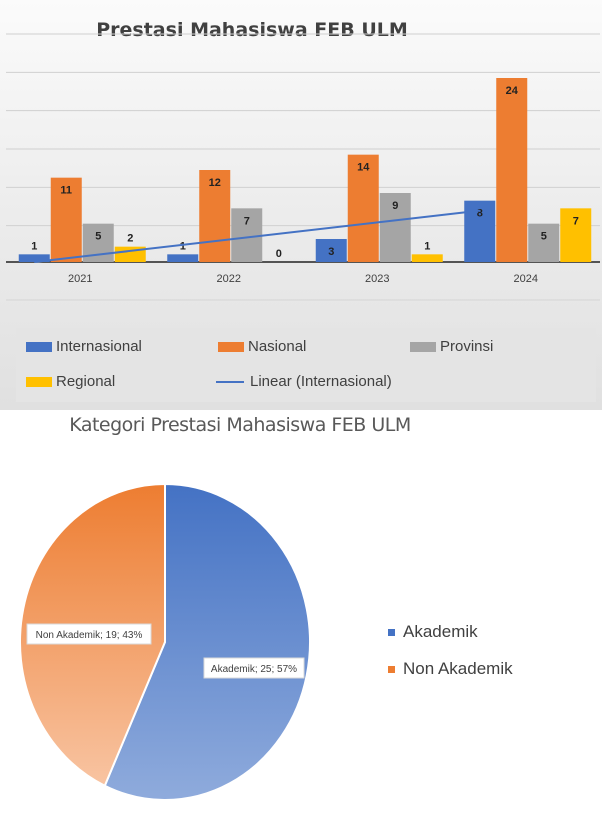  What do you see at coordinates (86, 381) in the screenshot?
I see `legend-label-regional: Regional` at bounding box center [86, 381].